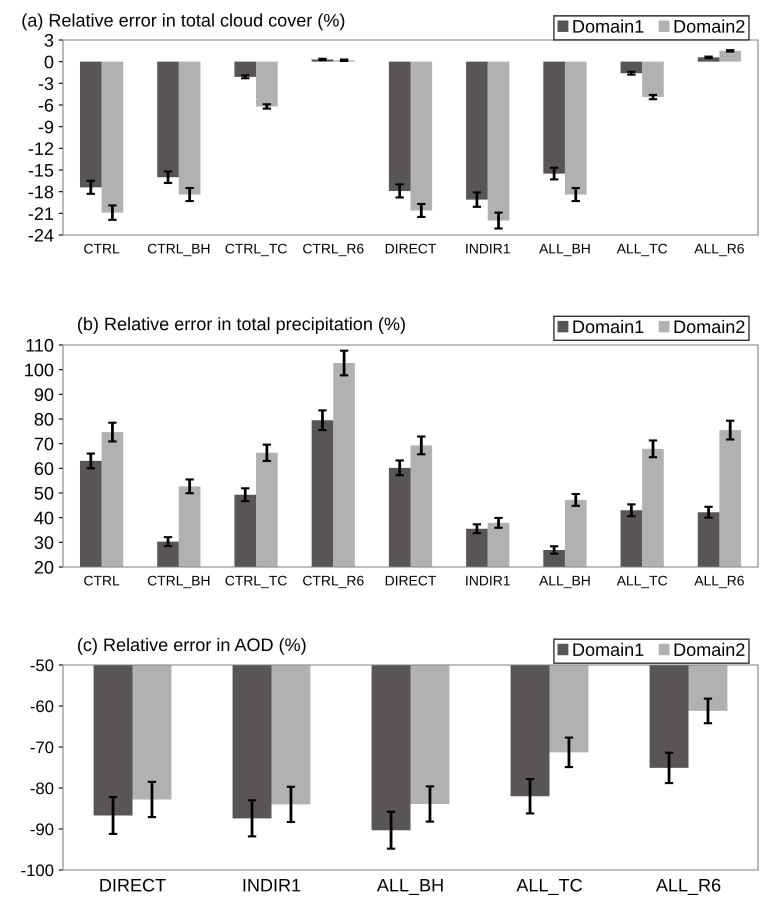  Describe the element at coordinates (42, 706) in the screenshot. I see `y-tick-label: -60` at that location.